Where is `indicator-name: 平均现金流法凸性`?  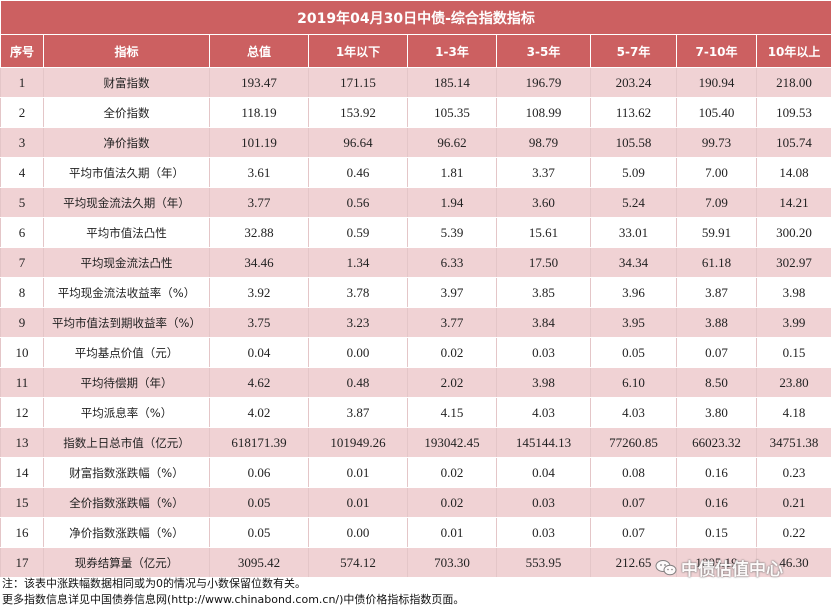 indicator-name: 平均现金流法凸性 is located at coordinates (127, 263).